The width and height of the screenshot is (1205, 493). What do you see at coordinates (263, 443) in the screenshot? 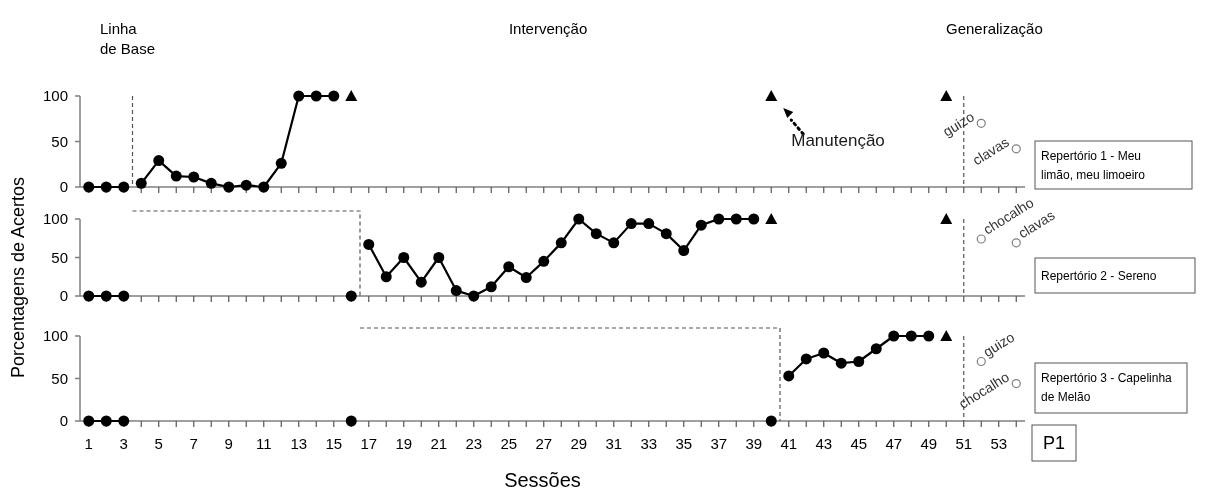
I see `x-tick-label: 11` at bounding box center [263, 443].